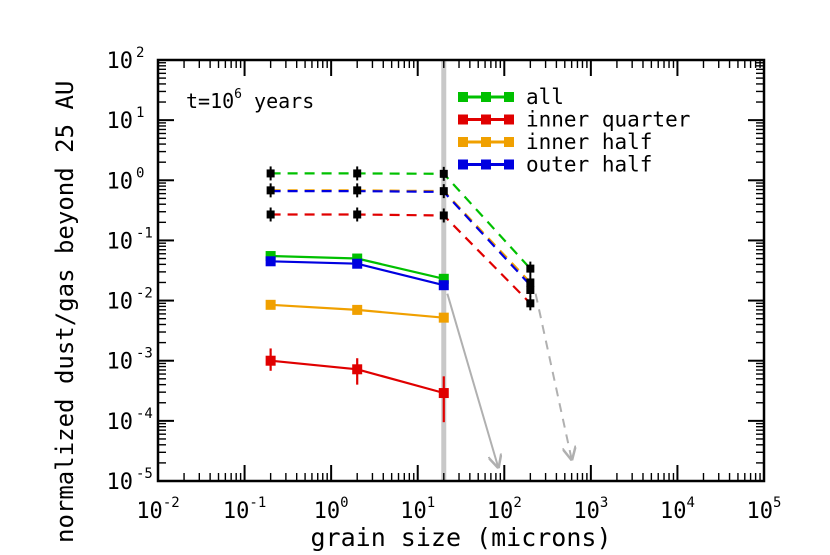 The width and height of the screenshot is (830, 555). Describe the element at coordinates (517, 503) in the screenshot. I see `x-tick-exponent: 2` at that location.